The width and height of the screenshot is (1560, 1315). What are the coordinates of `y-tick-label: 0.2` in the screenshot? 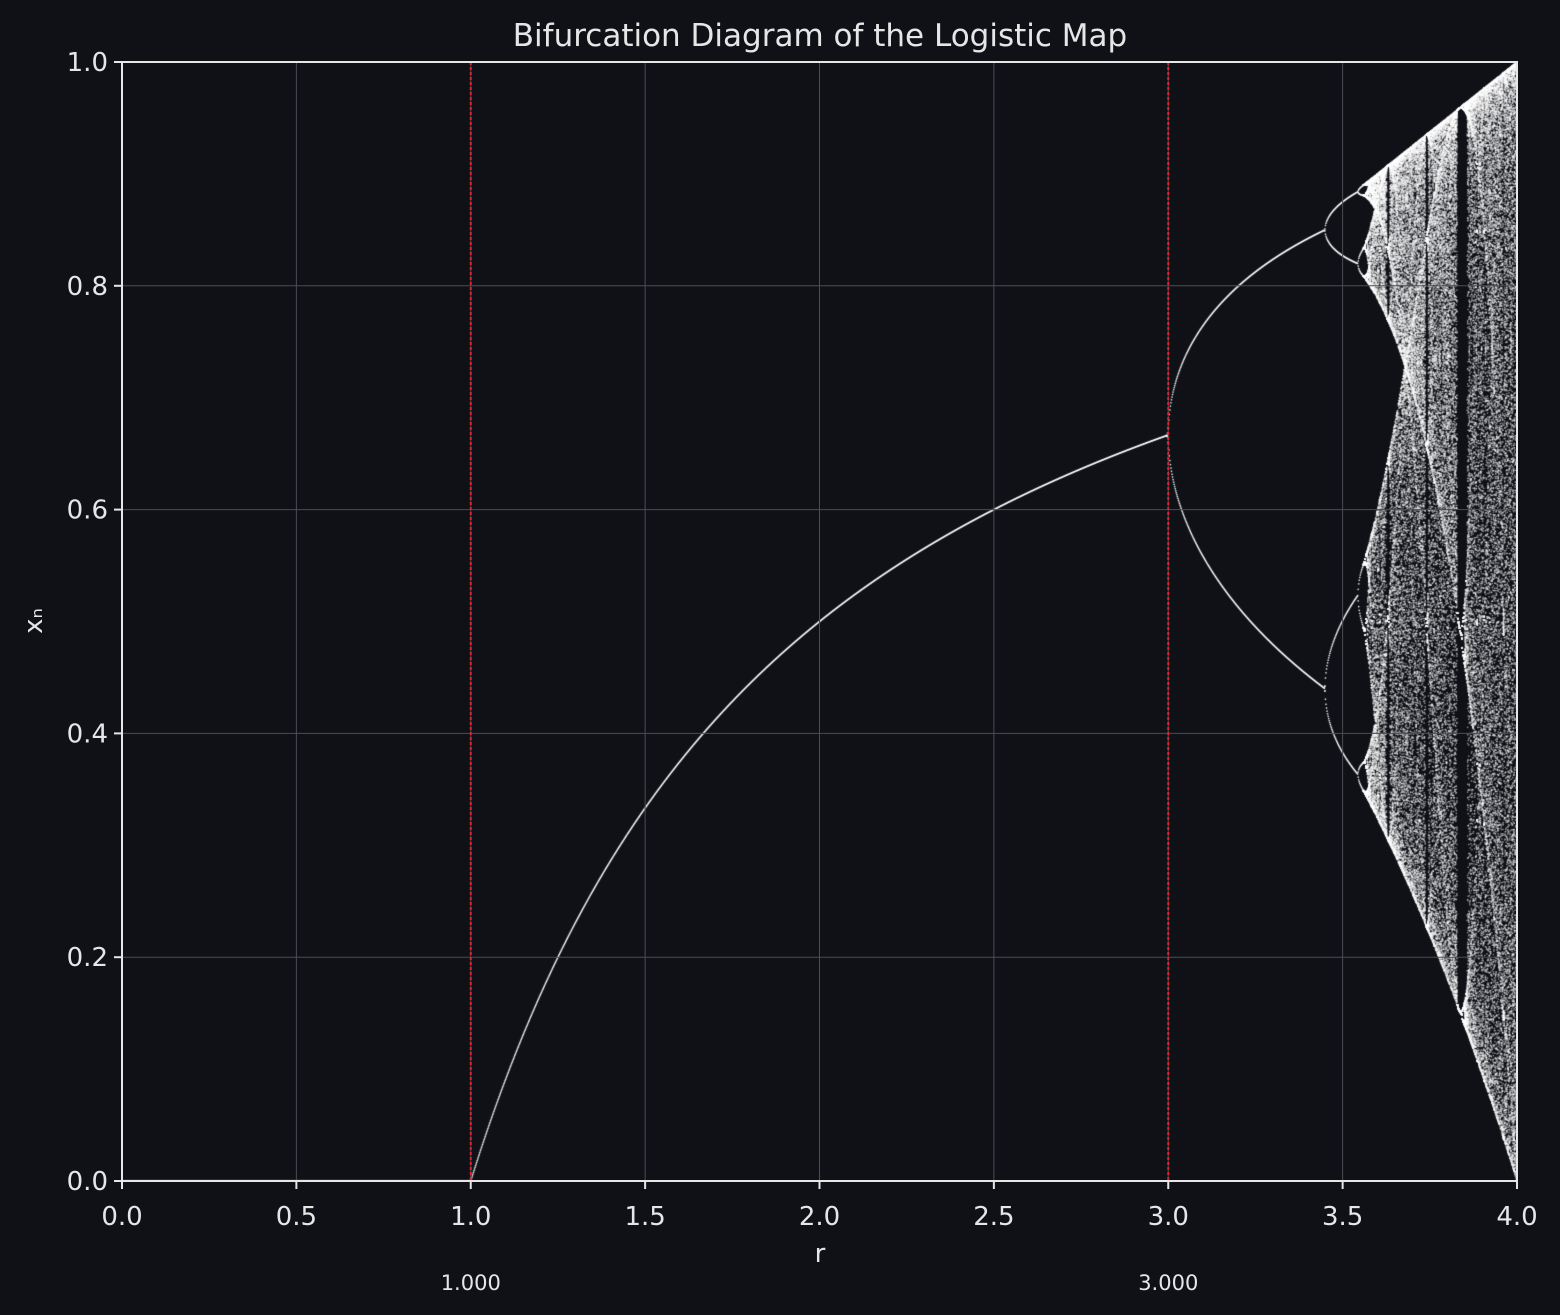 It's located at (87, 958).